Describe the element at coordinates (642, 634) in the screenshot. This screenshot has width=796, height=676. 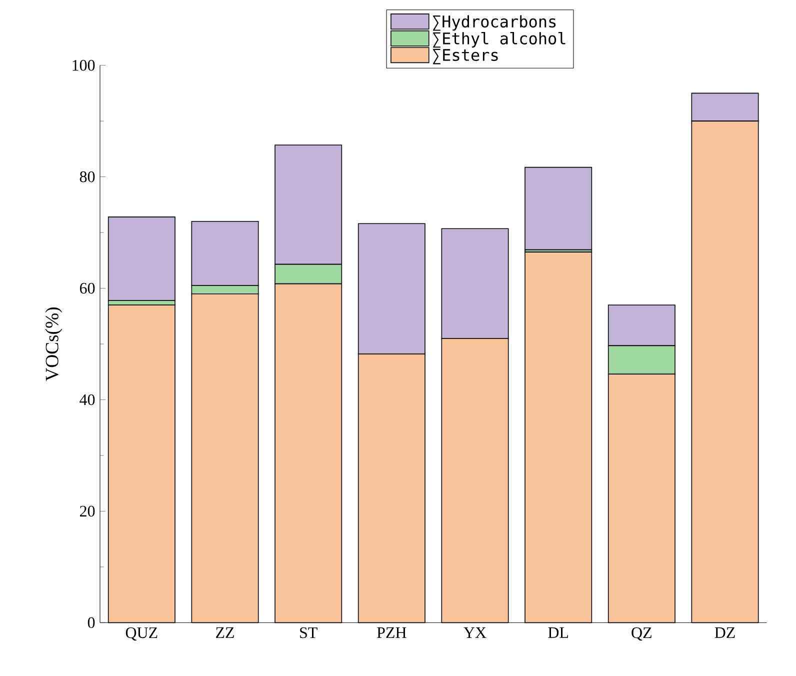
I see `x-tick-label: QZ` at that location.